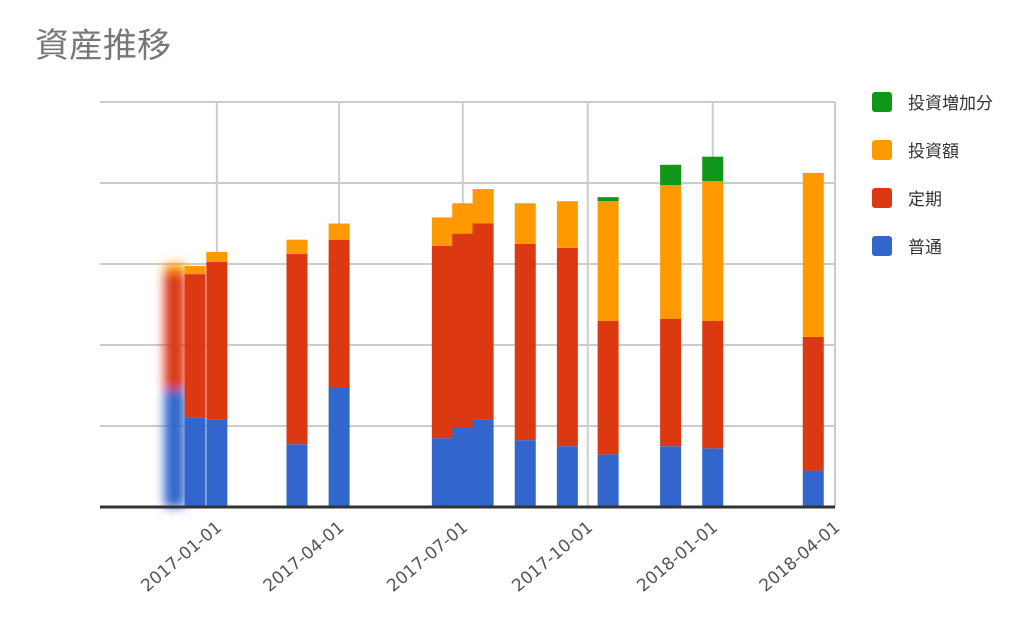  I want to click on bar-11-定期, so click(671, 382).